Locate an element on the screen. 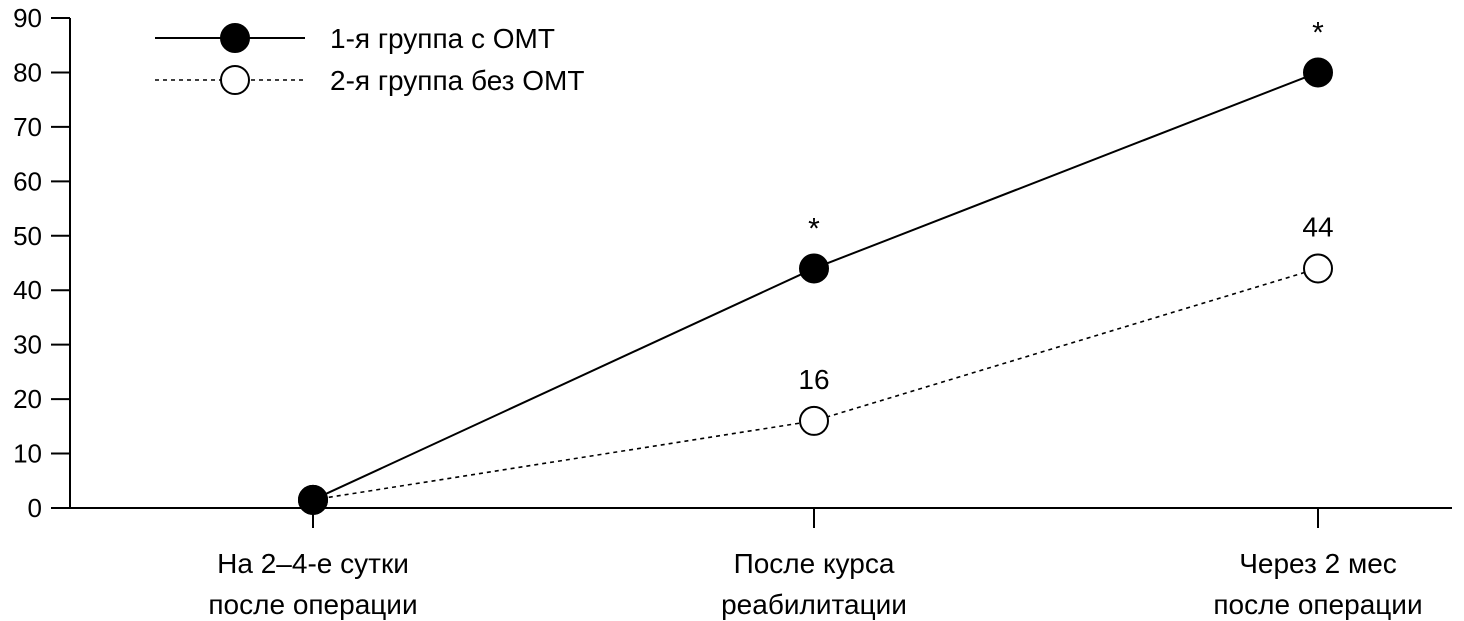 The image size is (1464, 621). y-tick-label: 20 is located at coordinates (27, 399).